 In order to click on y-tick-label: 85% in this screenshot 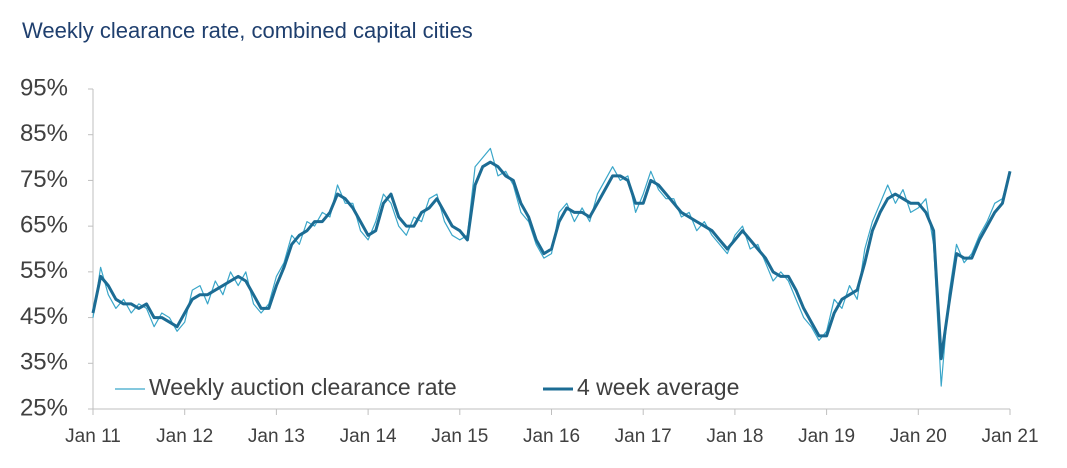, I will do `click(44, 133)`.